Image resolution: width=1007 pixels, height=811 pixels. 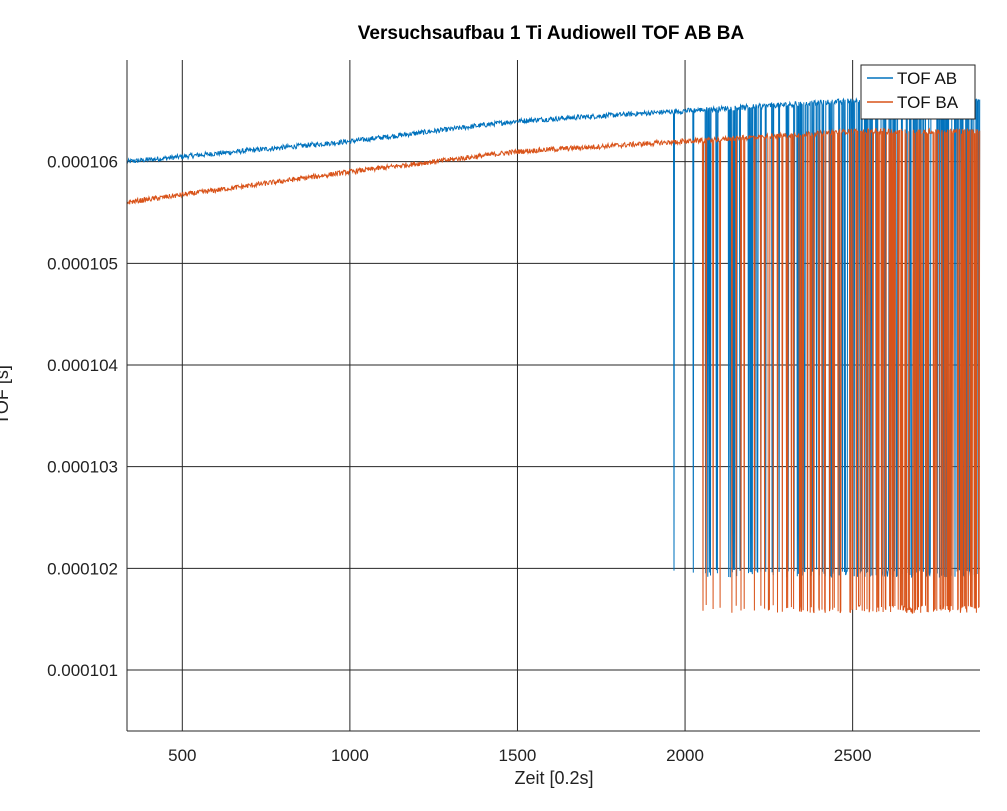 What do you see at coordinates (82, 670) in the screenshot?
I see `y-tick-label: 0.000101` at bounding box center [82, 670].